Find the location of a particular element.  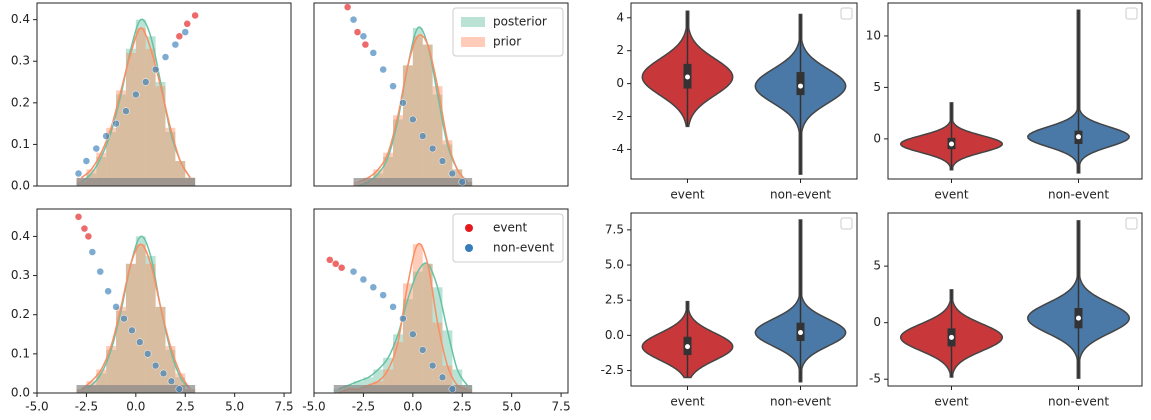

y-tick-label: 0.2 is located at coordinates (20, 314).